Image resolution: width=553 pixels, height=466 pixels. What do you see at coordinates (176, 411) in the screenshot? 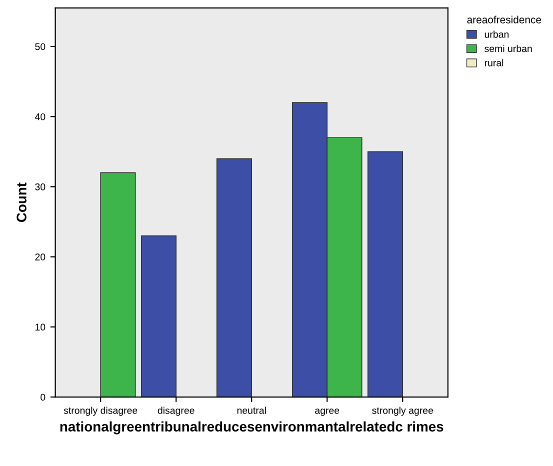
I see `x-tick-label: disagree` at bounding box center [176, 411].